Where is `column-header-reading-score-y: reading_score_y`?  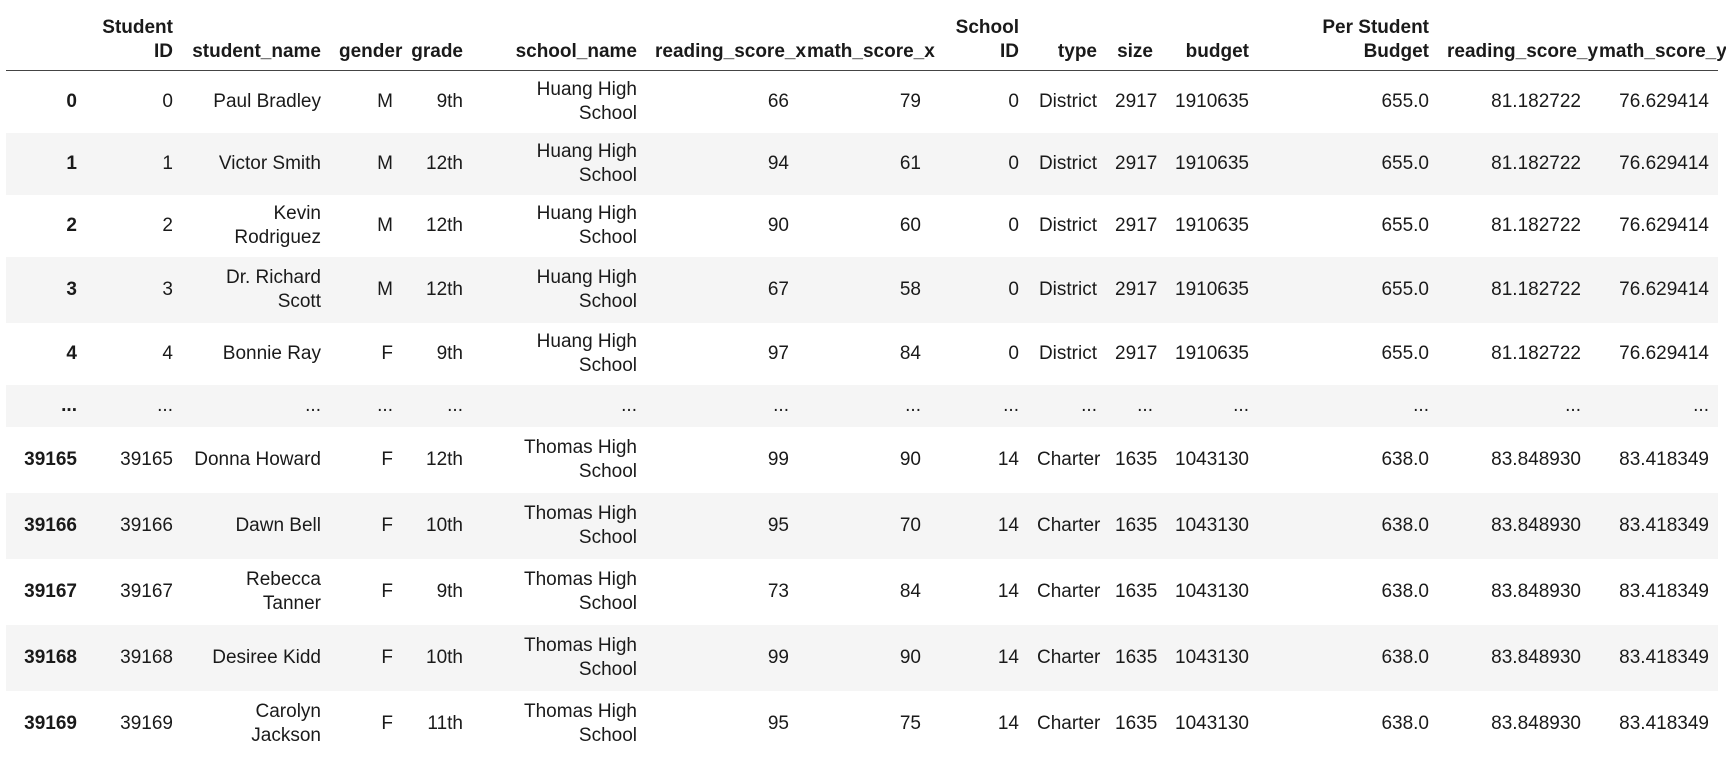
column-header-reading-score-y: reading_score_y is located at coordinates (1514, 39).